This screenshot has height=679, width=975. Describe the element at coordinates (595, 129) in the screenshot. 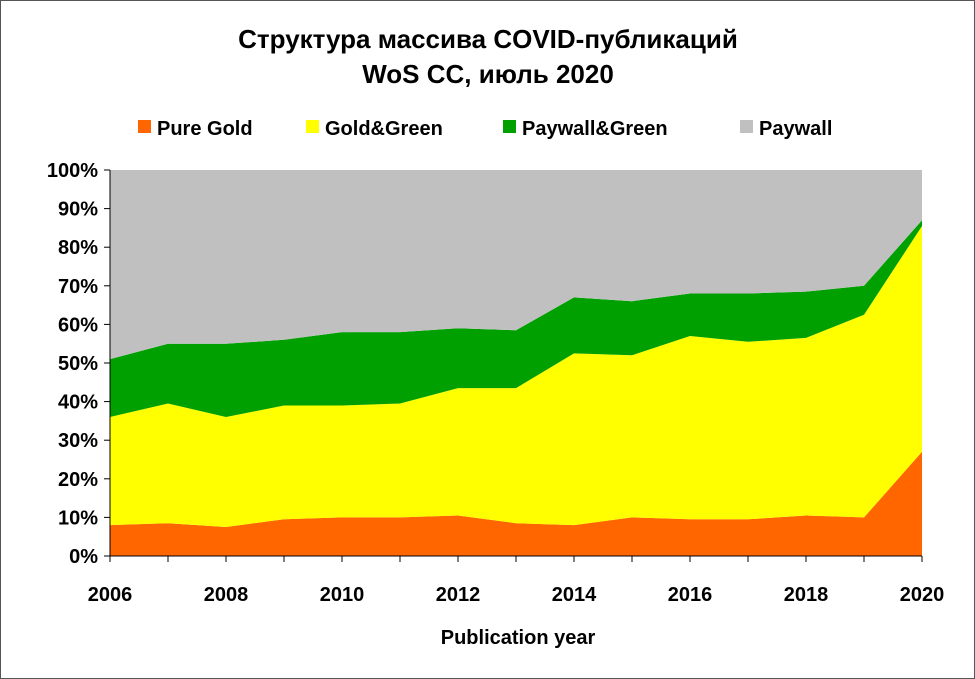

I see `legend-label: Paywall&Green` at that location.